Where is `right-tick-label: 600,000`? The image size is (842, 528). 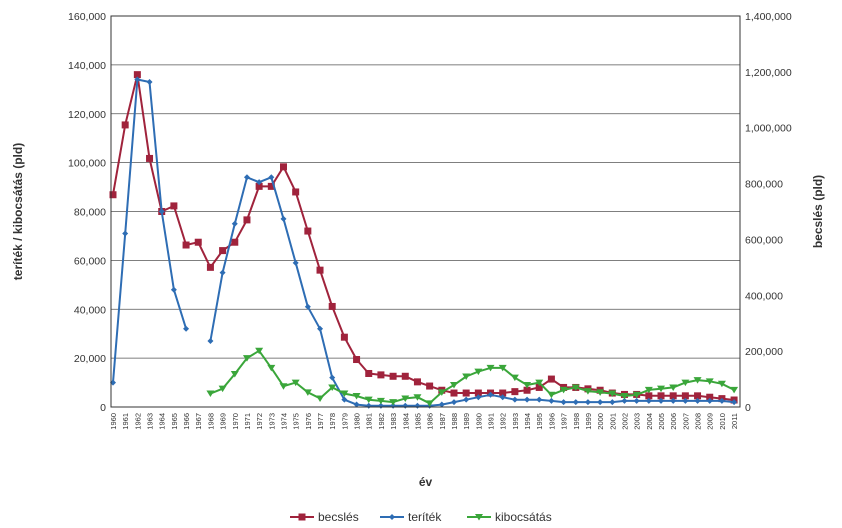
right-tick-label: 600,000 is located at coordinates (764, 240).